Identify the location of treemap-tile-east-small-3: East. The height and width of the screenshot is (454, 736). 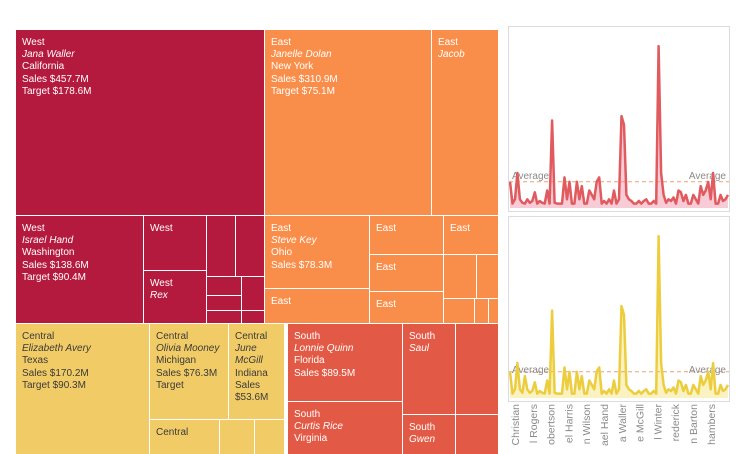
(471, 235).